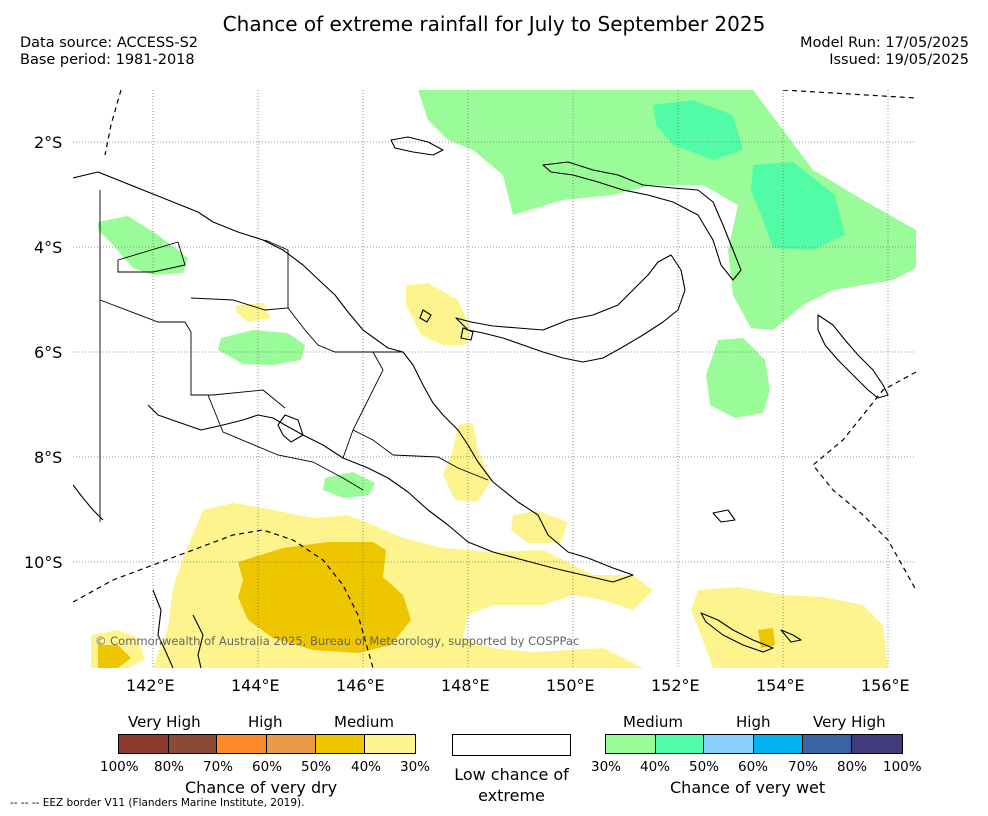 The image size is (988, 816). I want to click on wet-tick: 50%, so click(704, 767).